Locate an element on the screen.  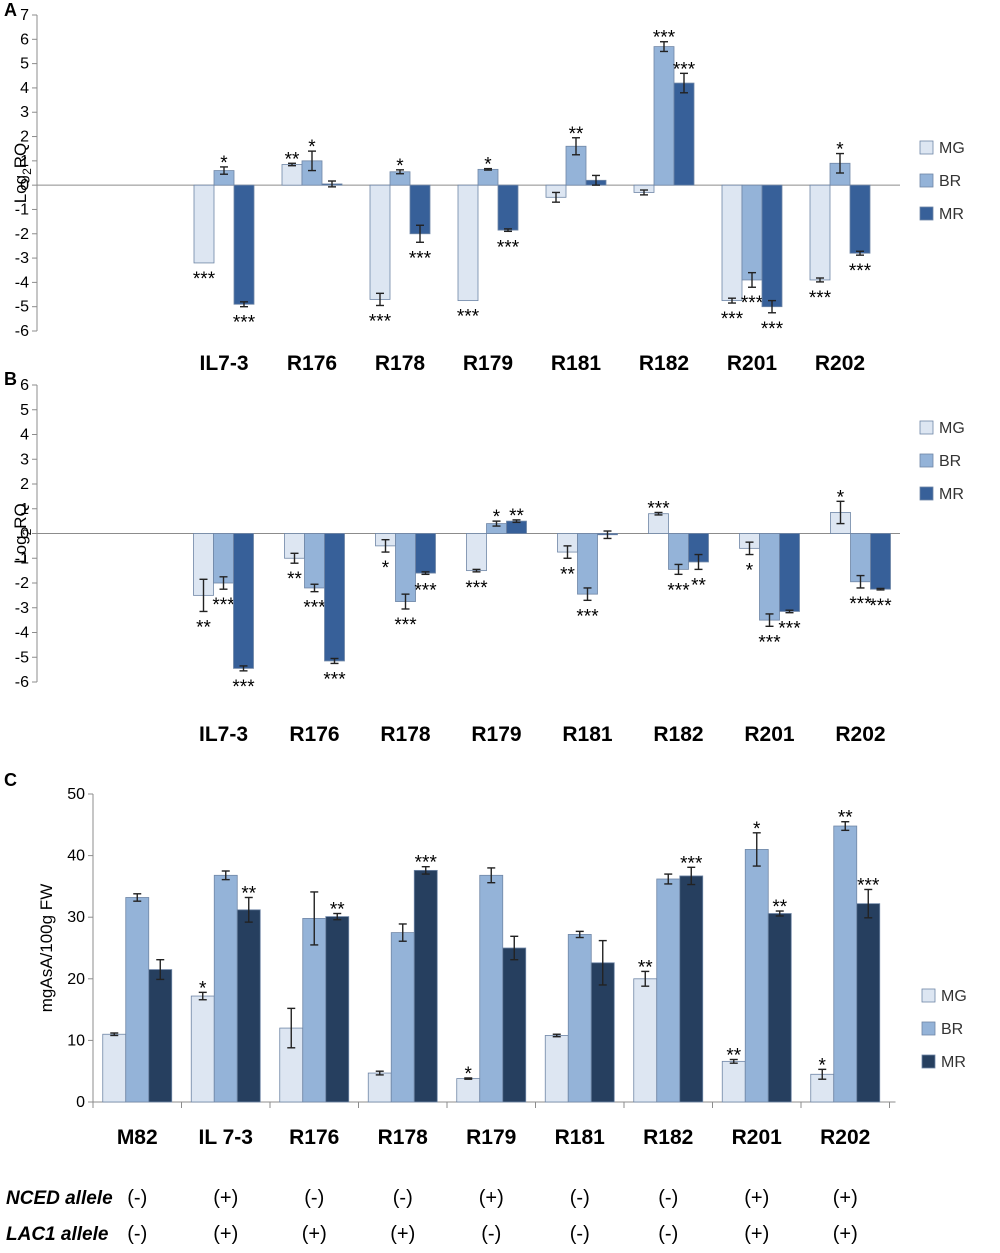
y-tick-label: -6 is located at coordinates (22, 331).